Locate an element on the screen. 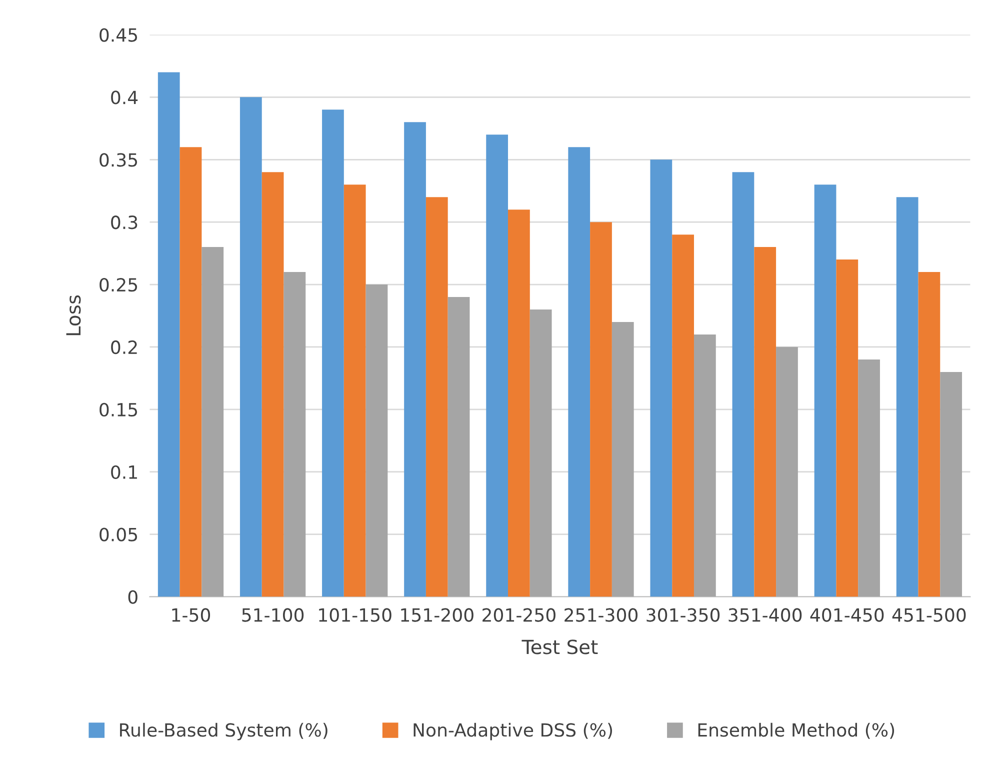 The width and height of the screenshot is (985, 772). legend-label: Ensemble Method (%) is located at coordinates (796, 730).